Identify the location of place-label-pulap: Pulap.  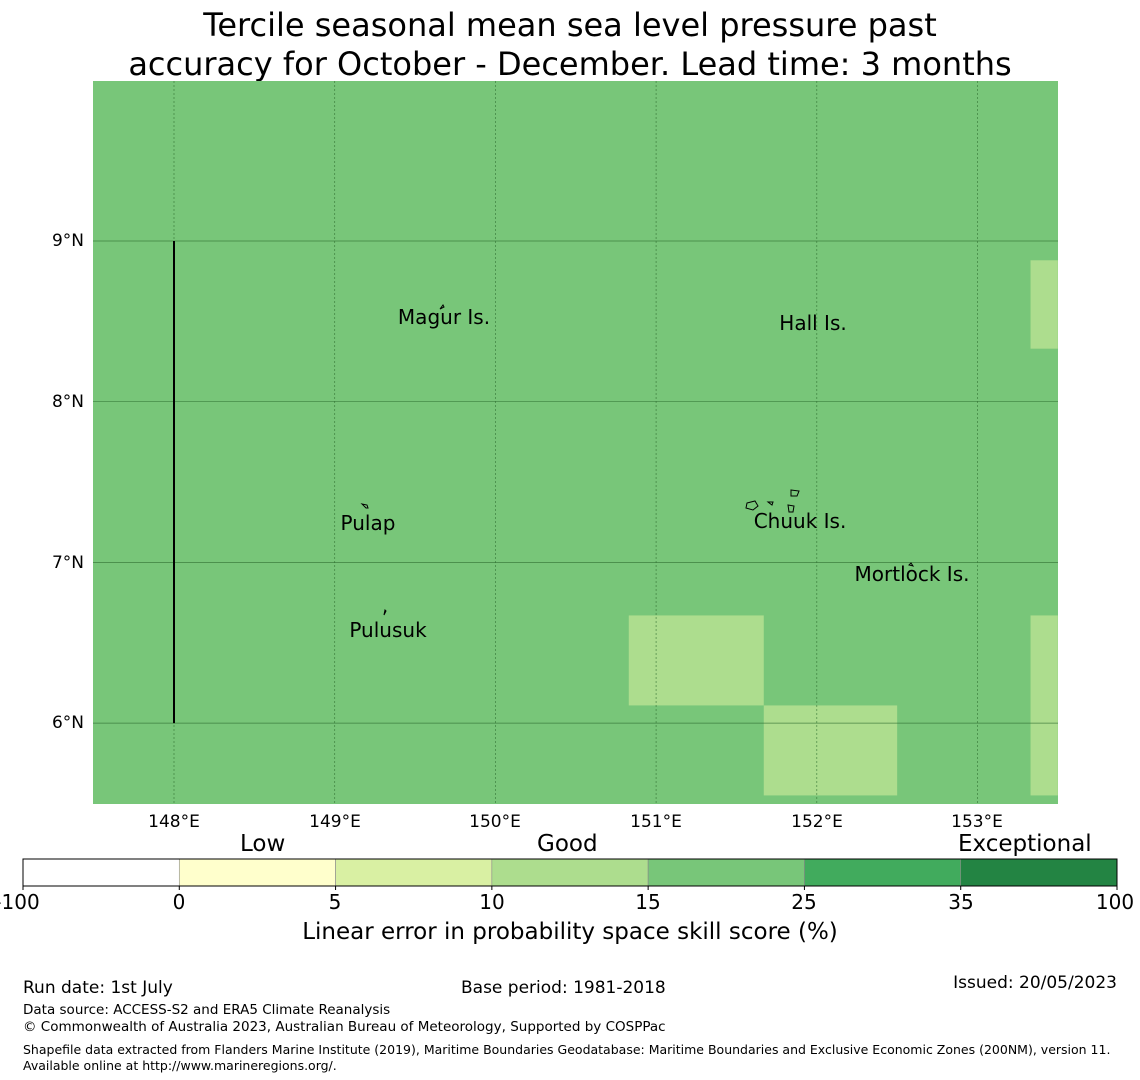
(368, 523).